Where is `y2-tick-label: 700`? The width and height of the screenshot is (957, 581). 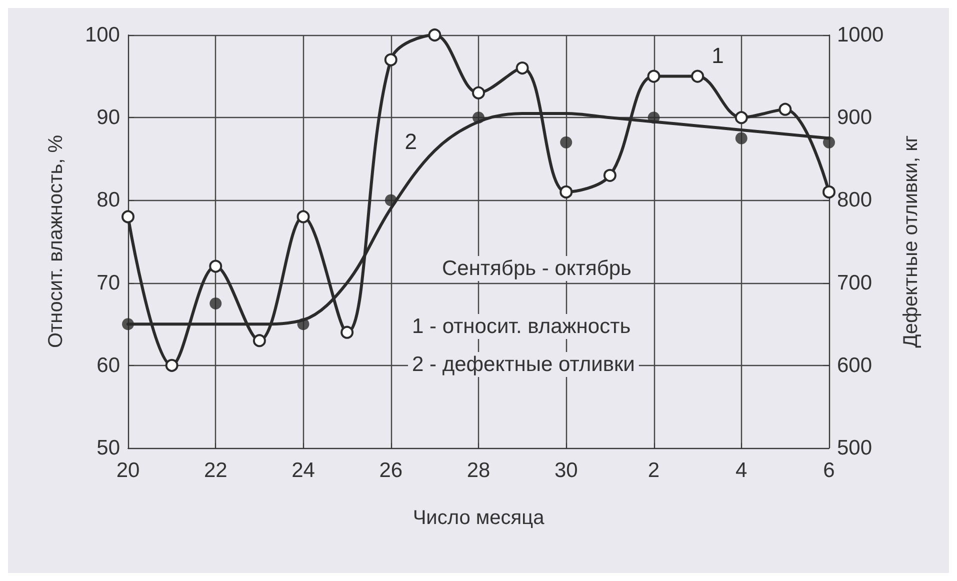
y2-tick-label: 700 is located at coordinates (854, 282).